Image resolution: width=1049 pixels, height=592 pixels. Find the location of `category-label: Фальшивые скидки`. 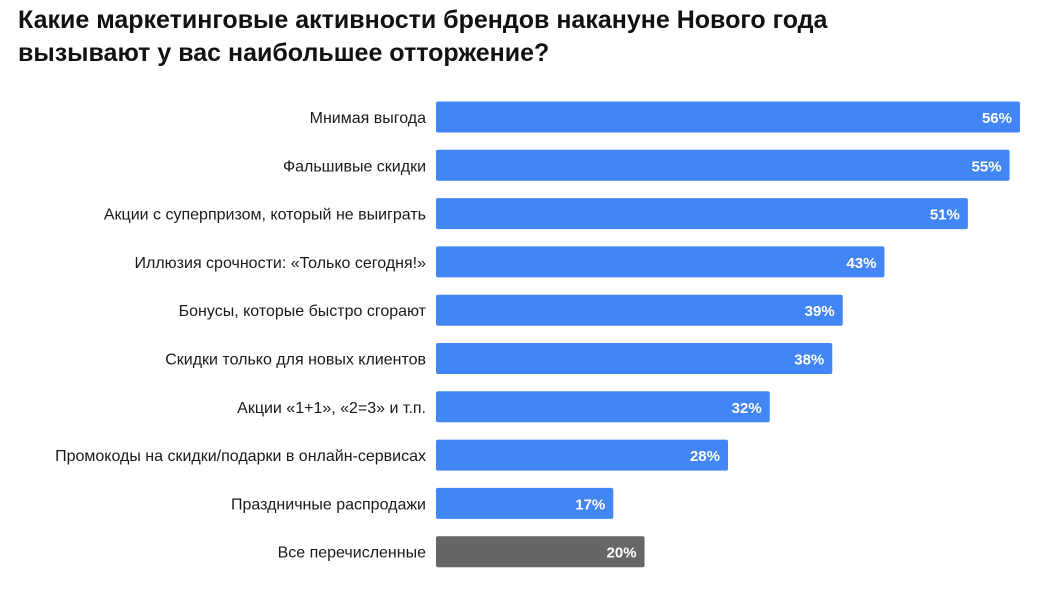

category-label: Фальшивые скидки is located at coordinates (354, 166).